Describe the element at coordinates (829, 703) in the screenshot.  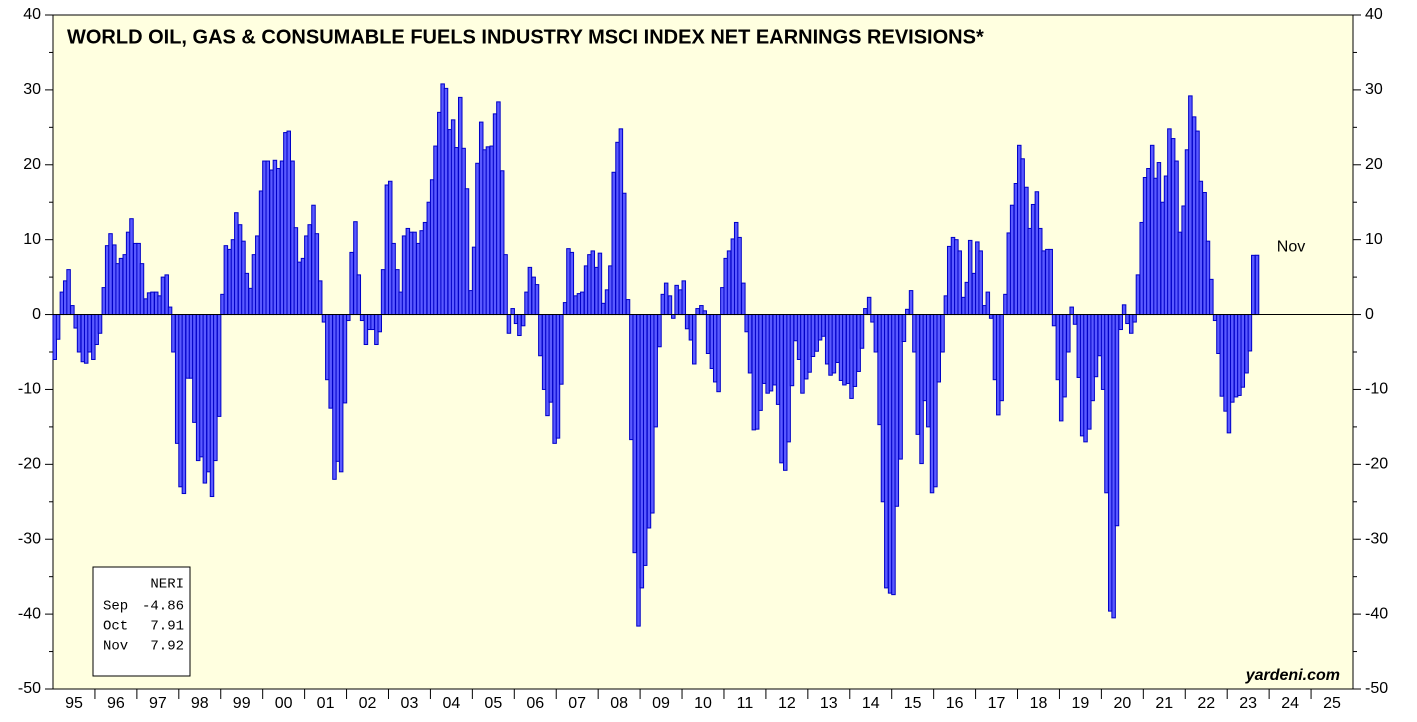
I see `x-tick-label: 13` at that location.